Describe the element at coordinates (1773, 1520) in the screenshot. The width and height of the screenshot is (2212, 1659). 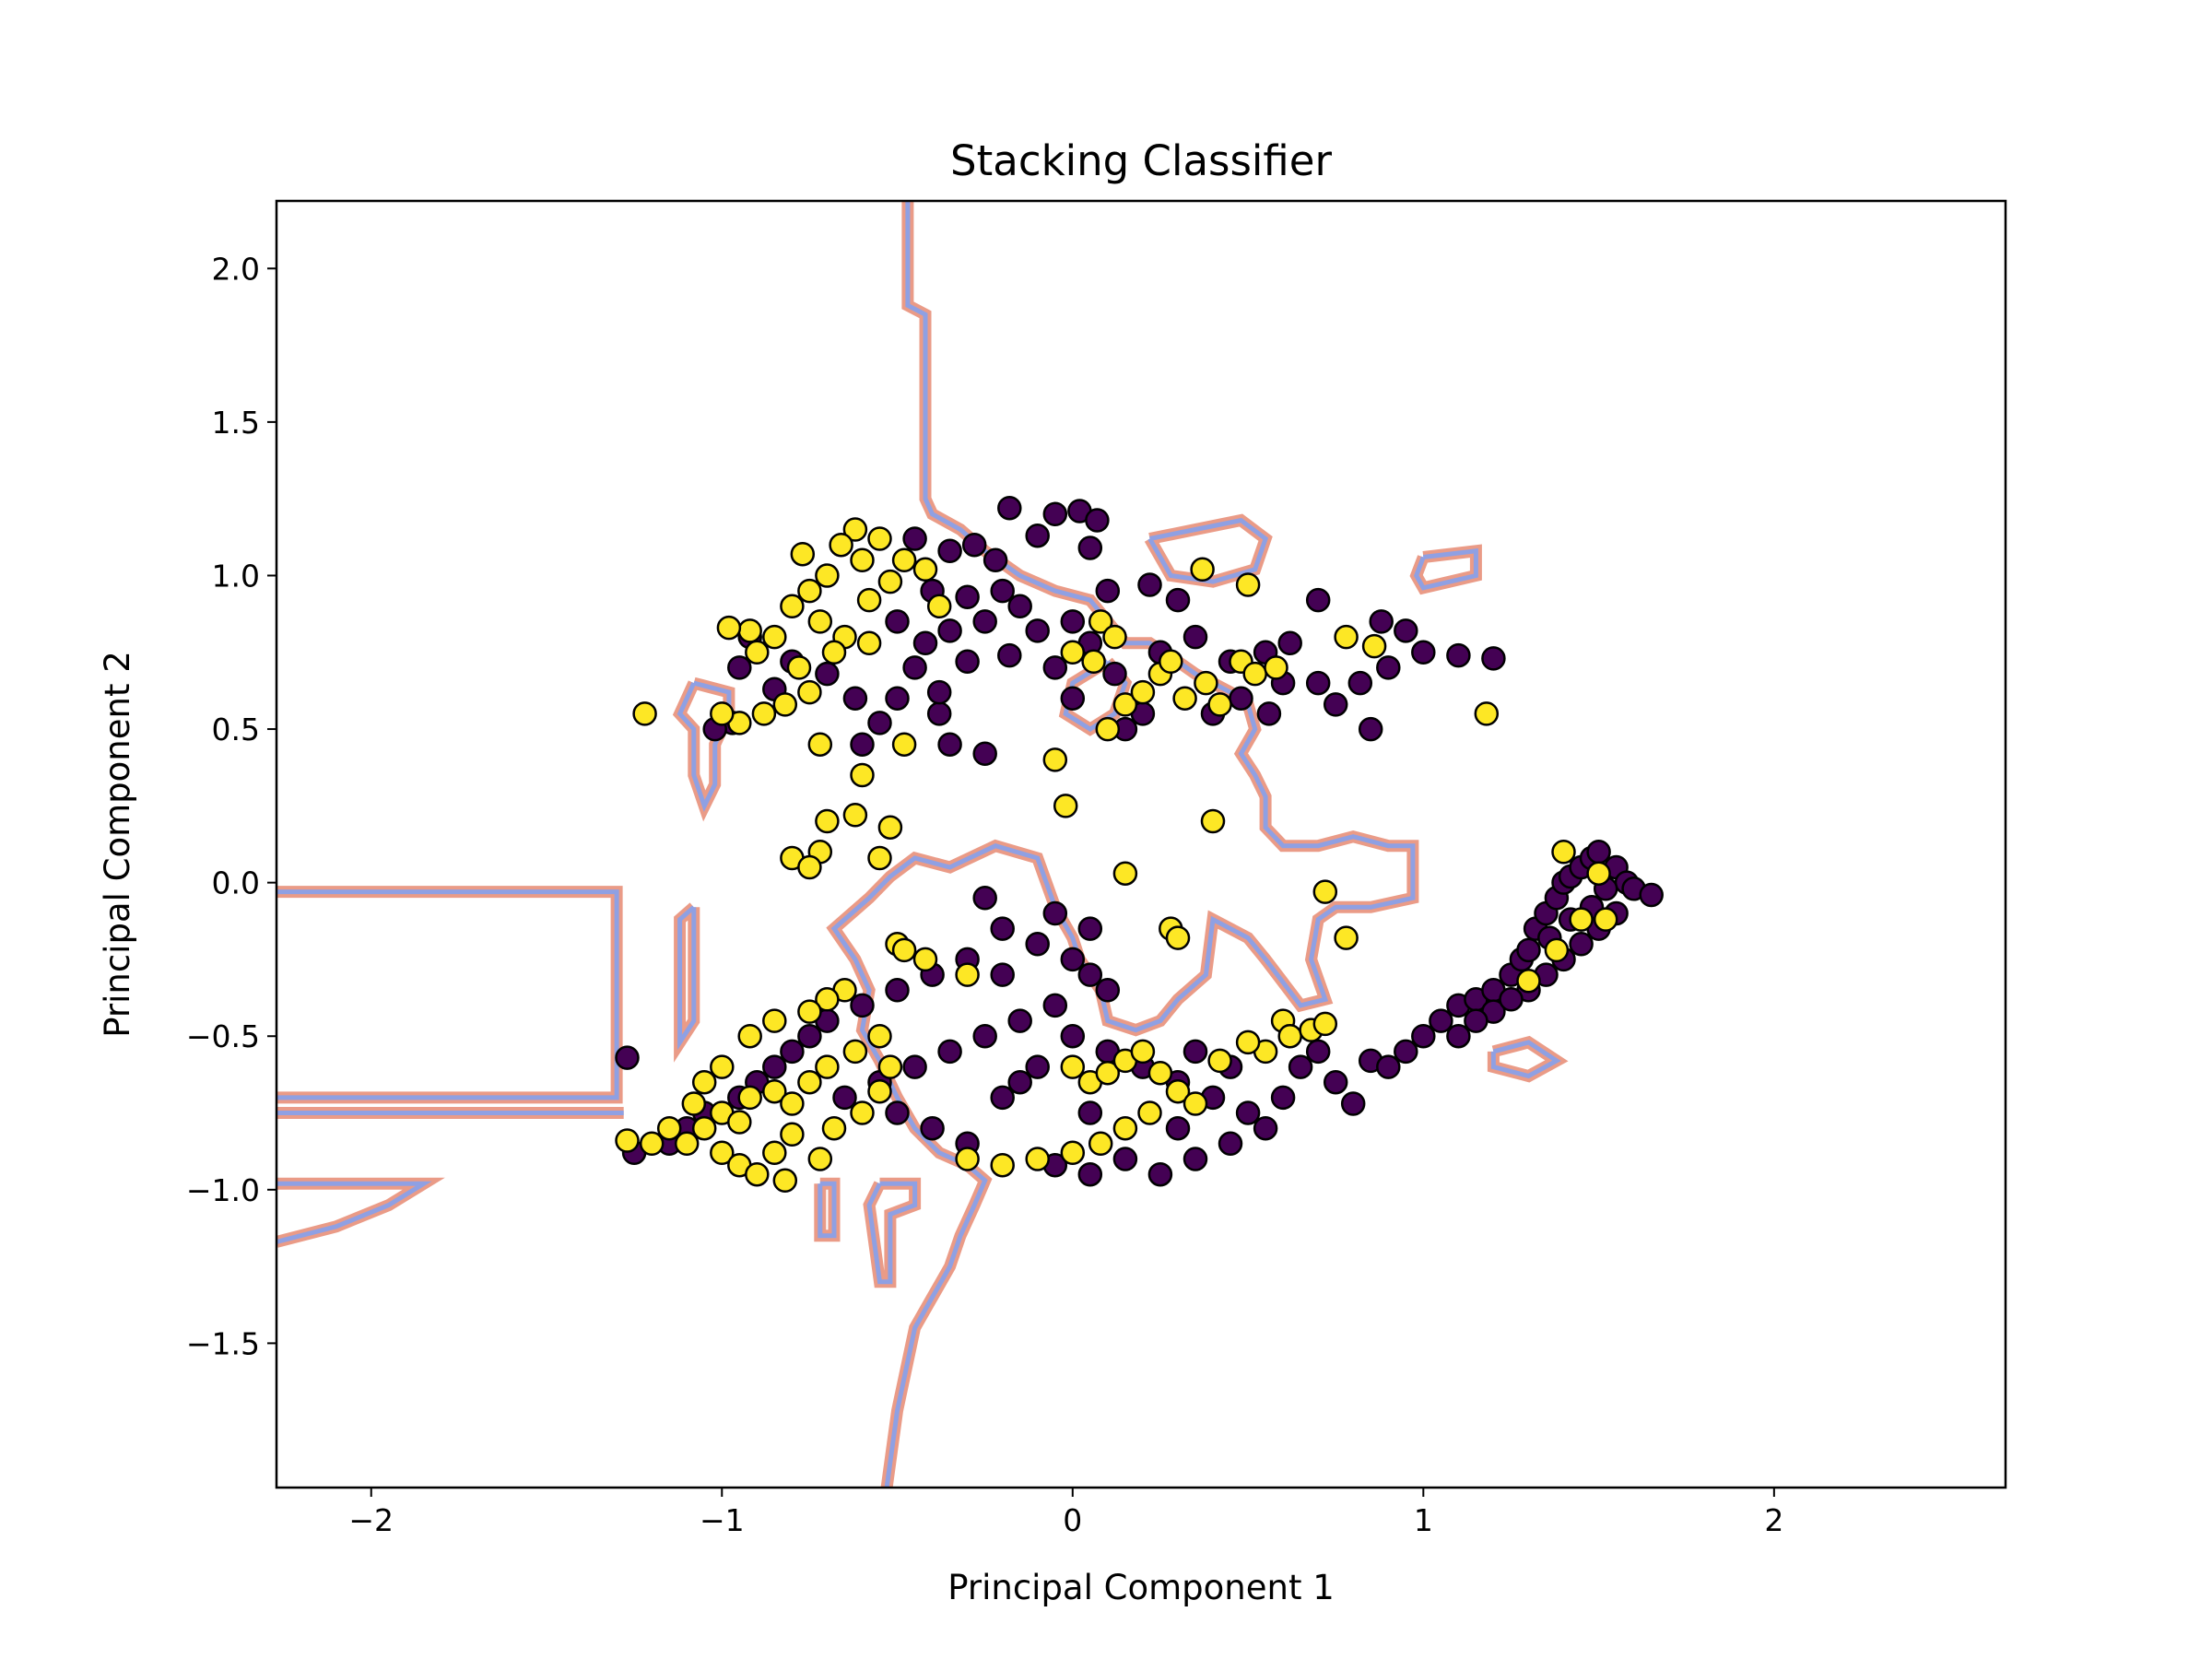
I see `x-tick-label: 2` at that location.